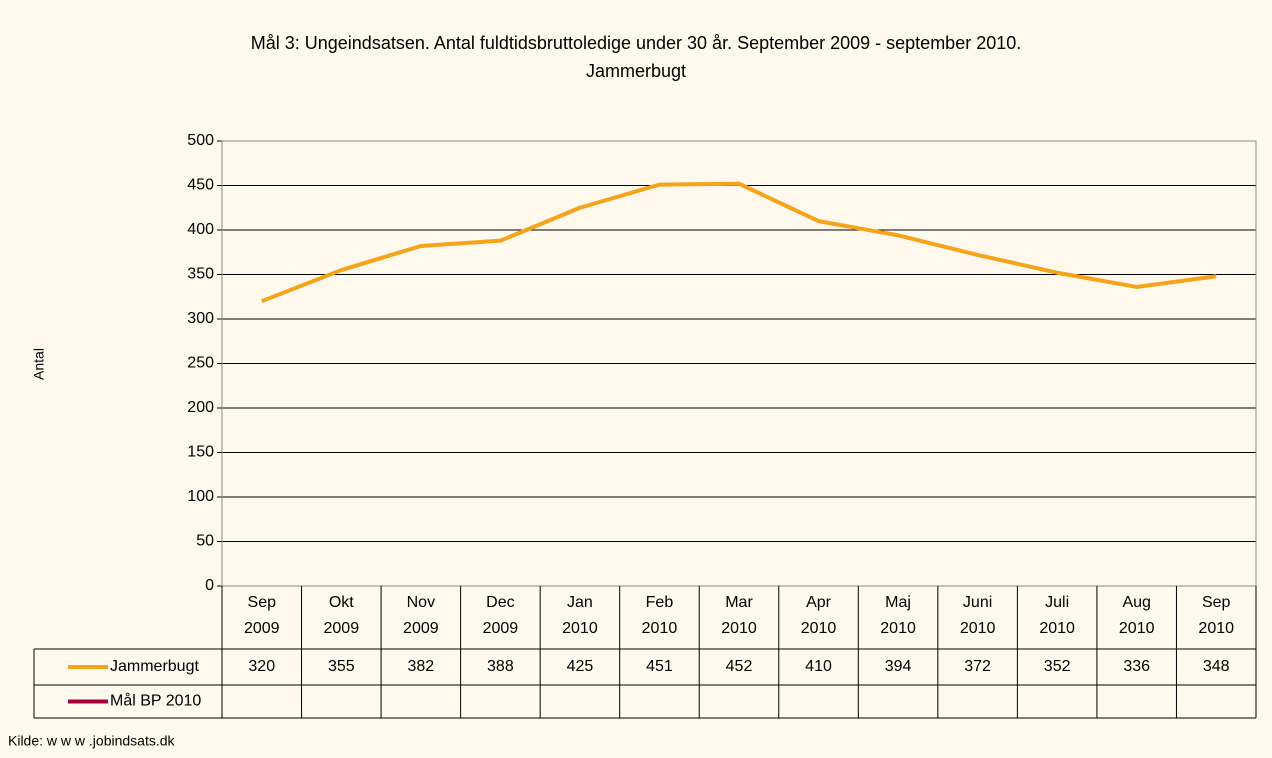 This screenshot has width=1272, height=758. I want to click on data-label: 372, so click(977, 666).